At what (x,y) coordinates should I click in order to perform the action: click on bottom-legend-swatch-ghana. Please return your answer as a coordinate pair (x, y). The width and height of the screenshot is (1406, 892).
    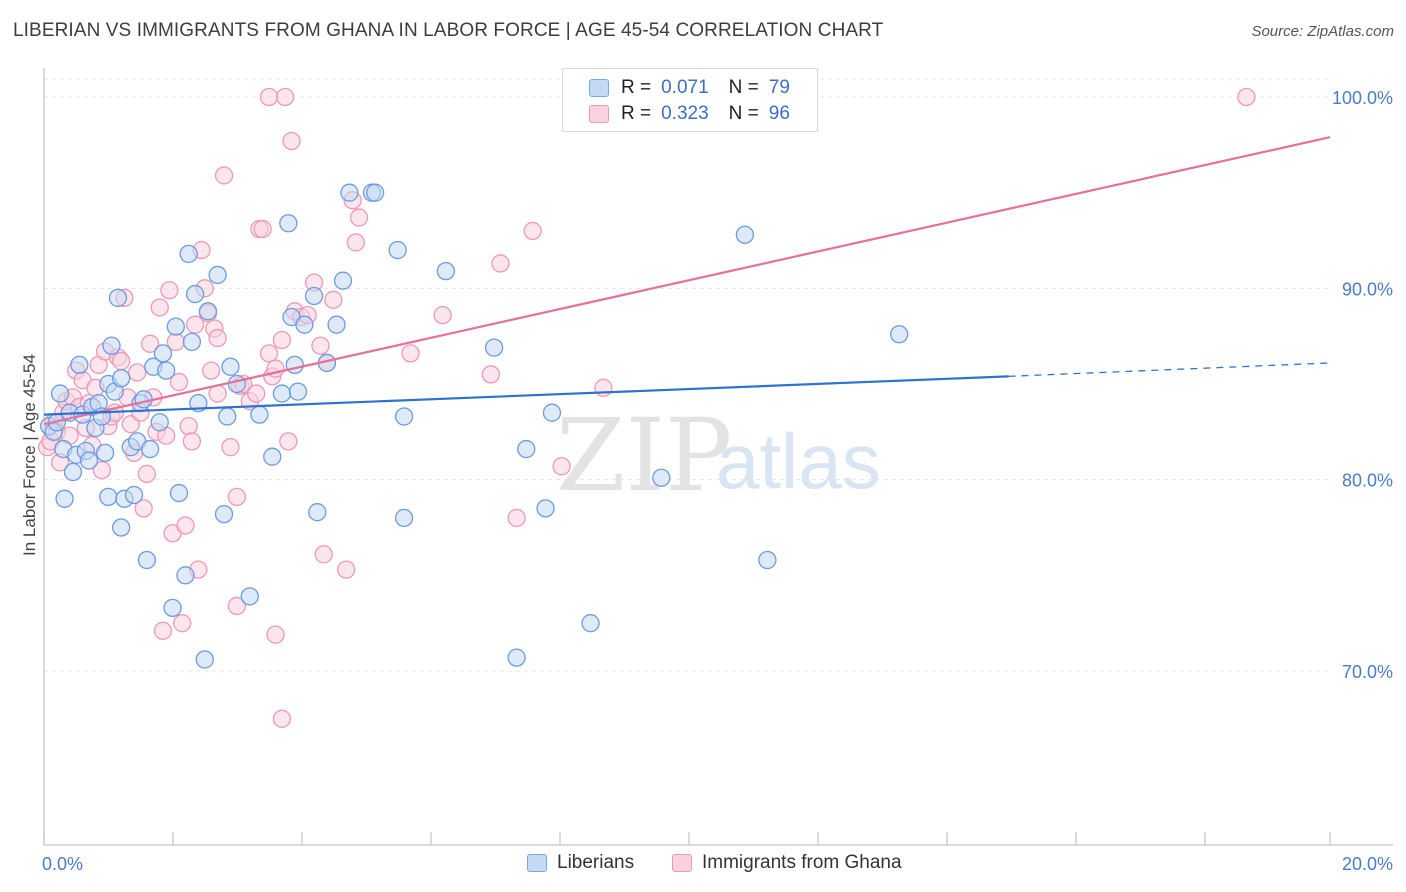
    Looking at the image, I should click on (682, 863).